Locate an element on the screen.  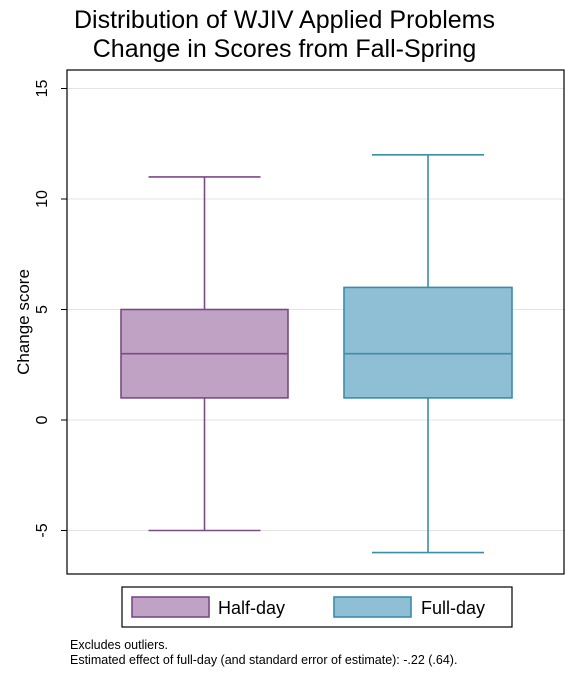
legend-swatch-half-day is located at coordinates (170, 607).